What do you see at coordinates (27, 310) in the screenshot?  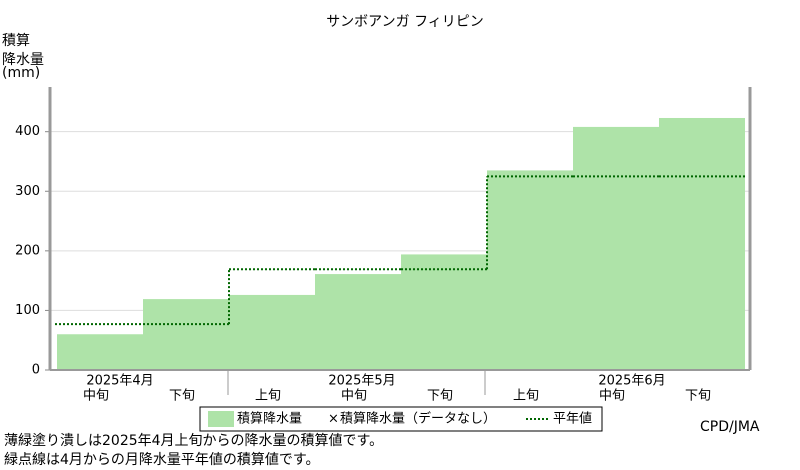 I see `y-tick-label: 100` at bounding box center [27, 310].